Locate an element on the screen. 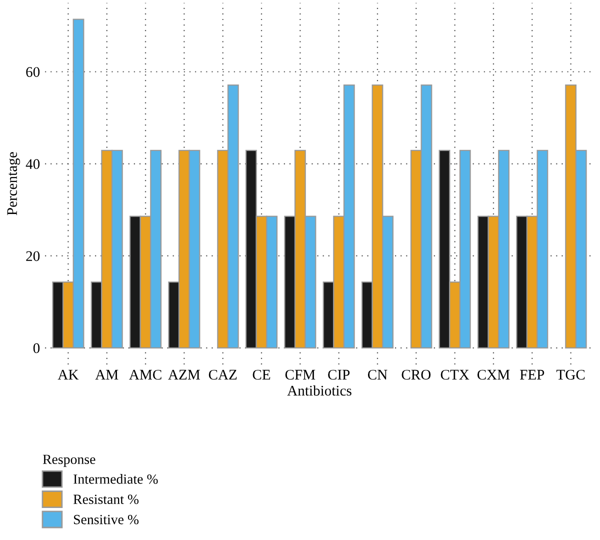  x-tick-label: CTX is located at coordinates (455, 375).